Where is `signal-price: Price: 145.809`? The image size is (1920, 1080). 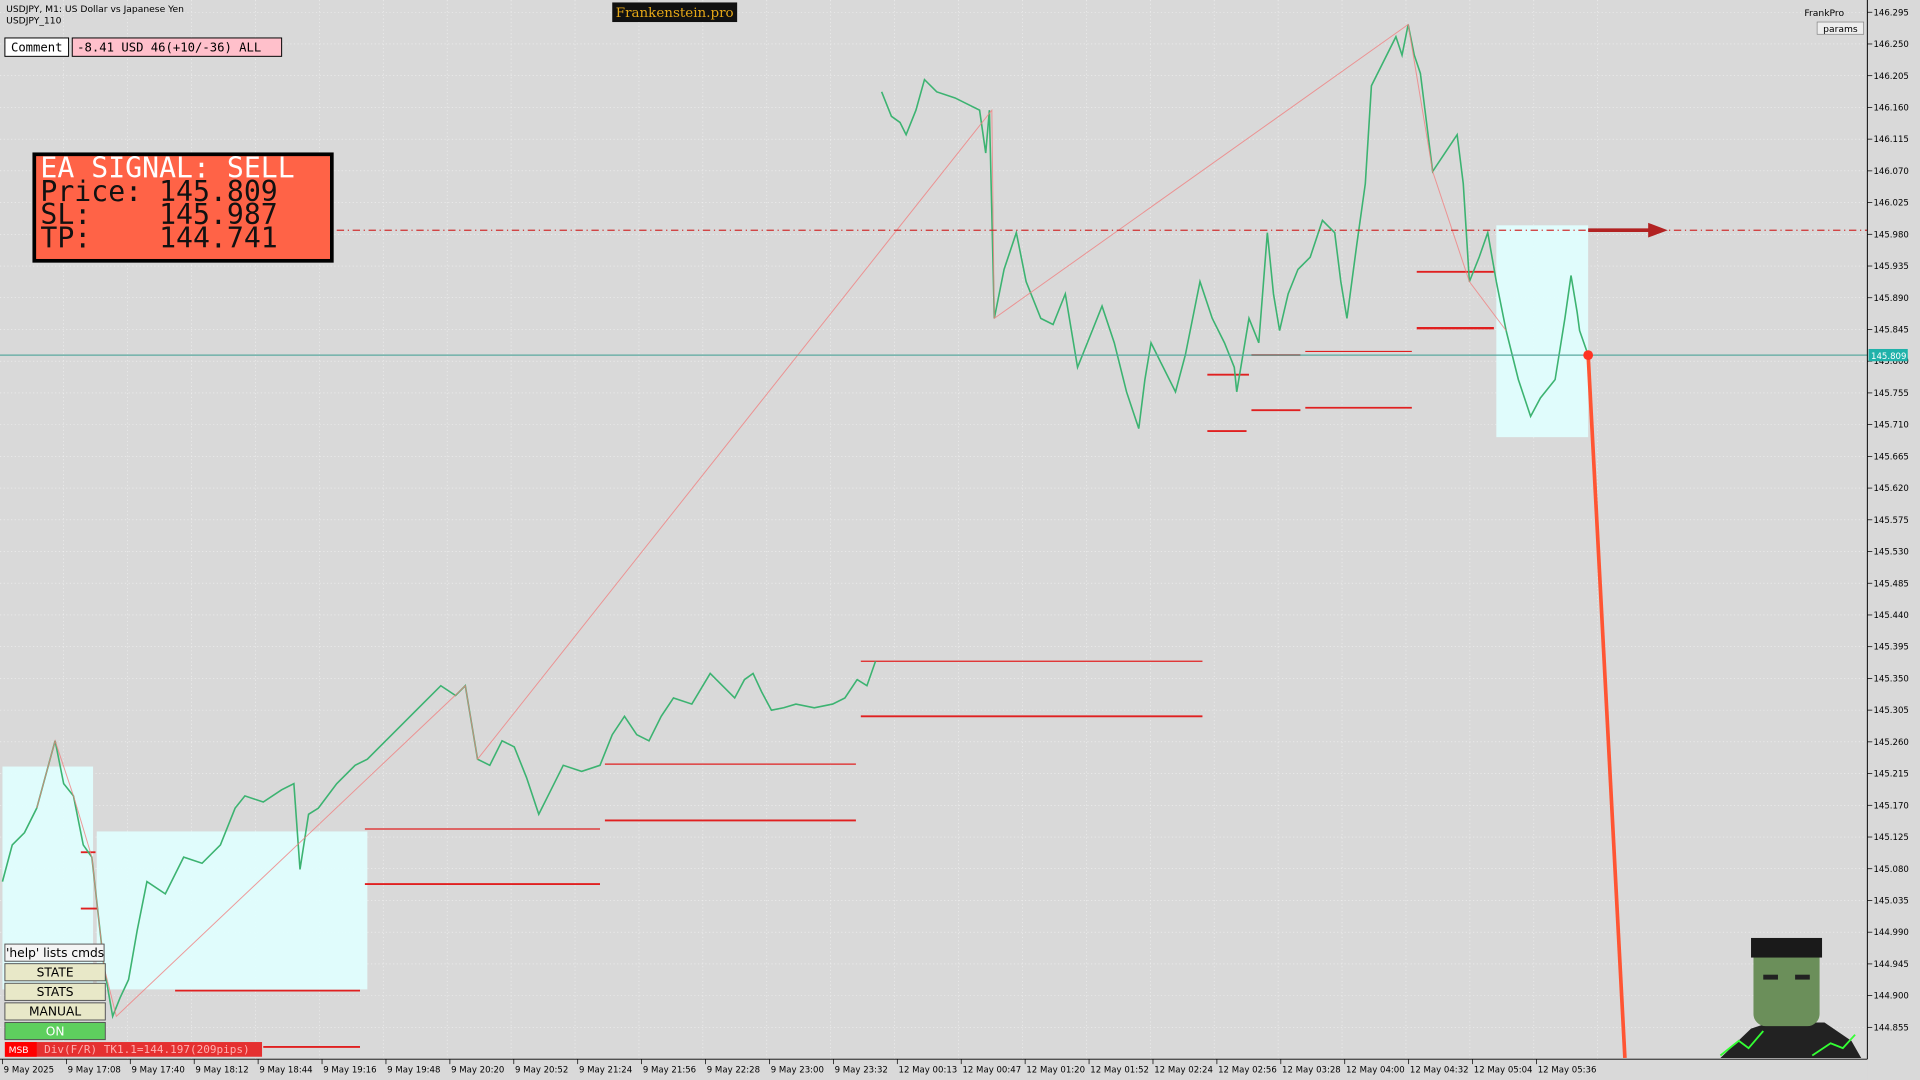
signal-price: Price: 145.809 is located at coordinates (158, 191).